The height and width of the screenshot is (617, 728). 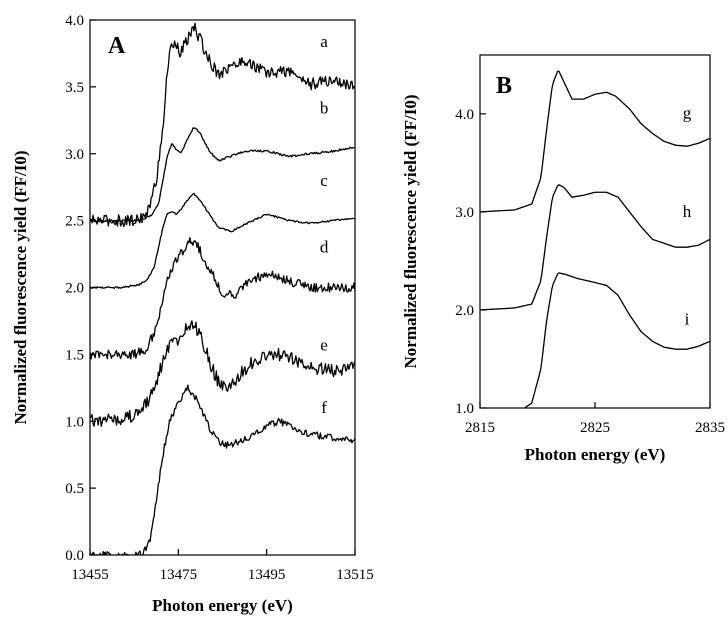 What do you see at coordinates (74, 88) in the screenshot?
I see `y-tick-label: 3.5` at bounding box center [74, 88].